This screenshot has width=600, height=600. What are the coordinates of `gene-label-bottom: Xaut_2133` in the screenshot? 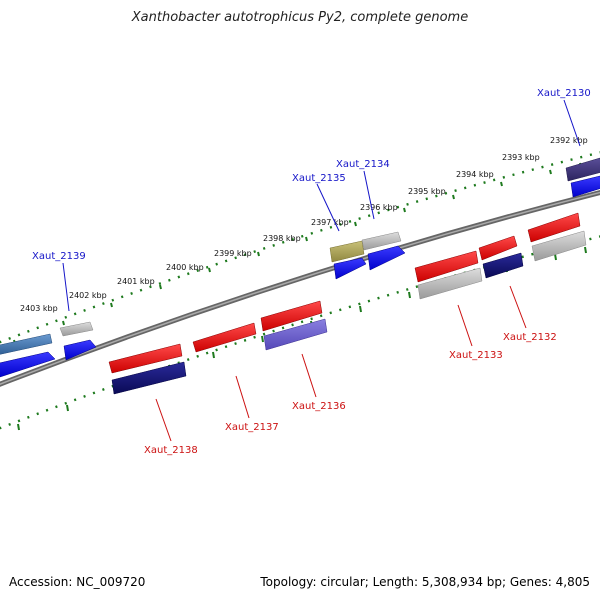 It's located at (476, 355).